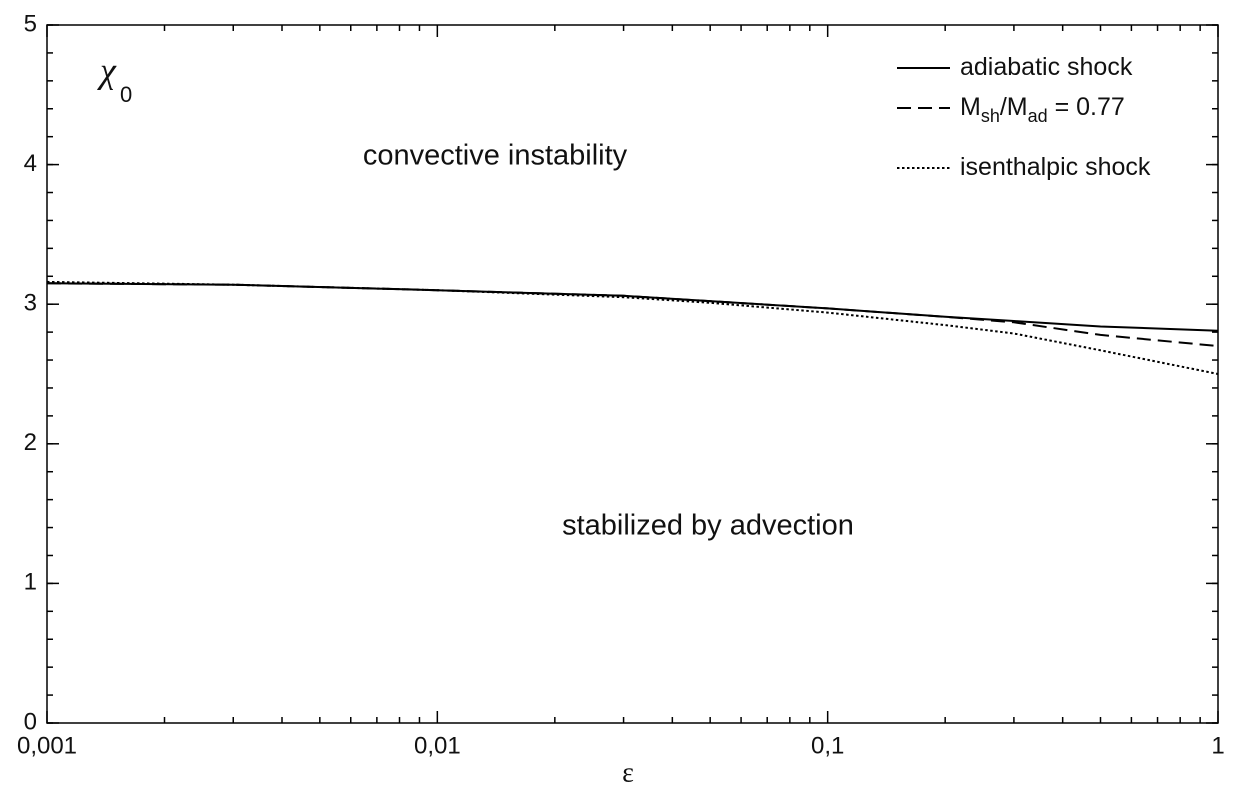 This screenshot has width=1233, height=792. I want to click on annotation: convective instability, so click(495, 156).